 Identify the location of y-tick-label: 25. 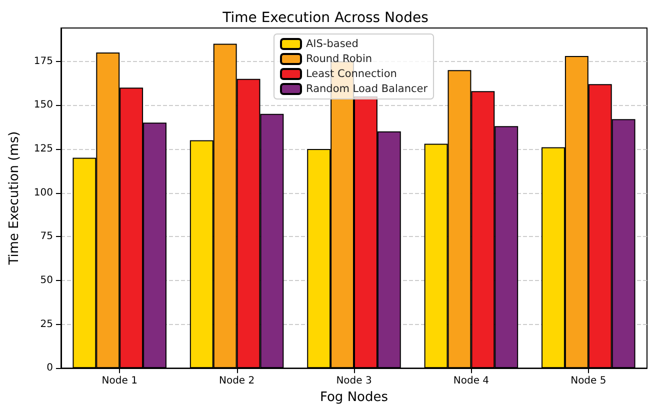
(46, 324).